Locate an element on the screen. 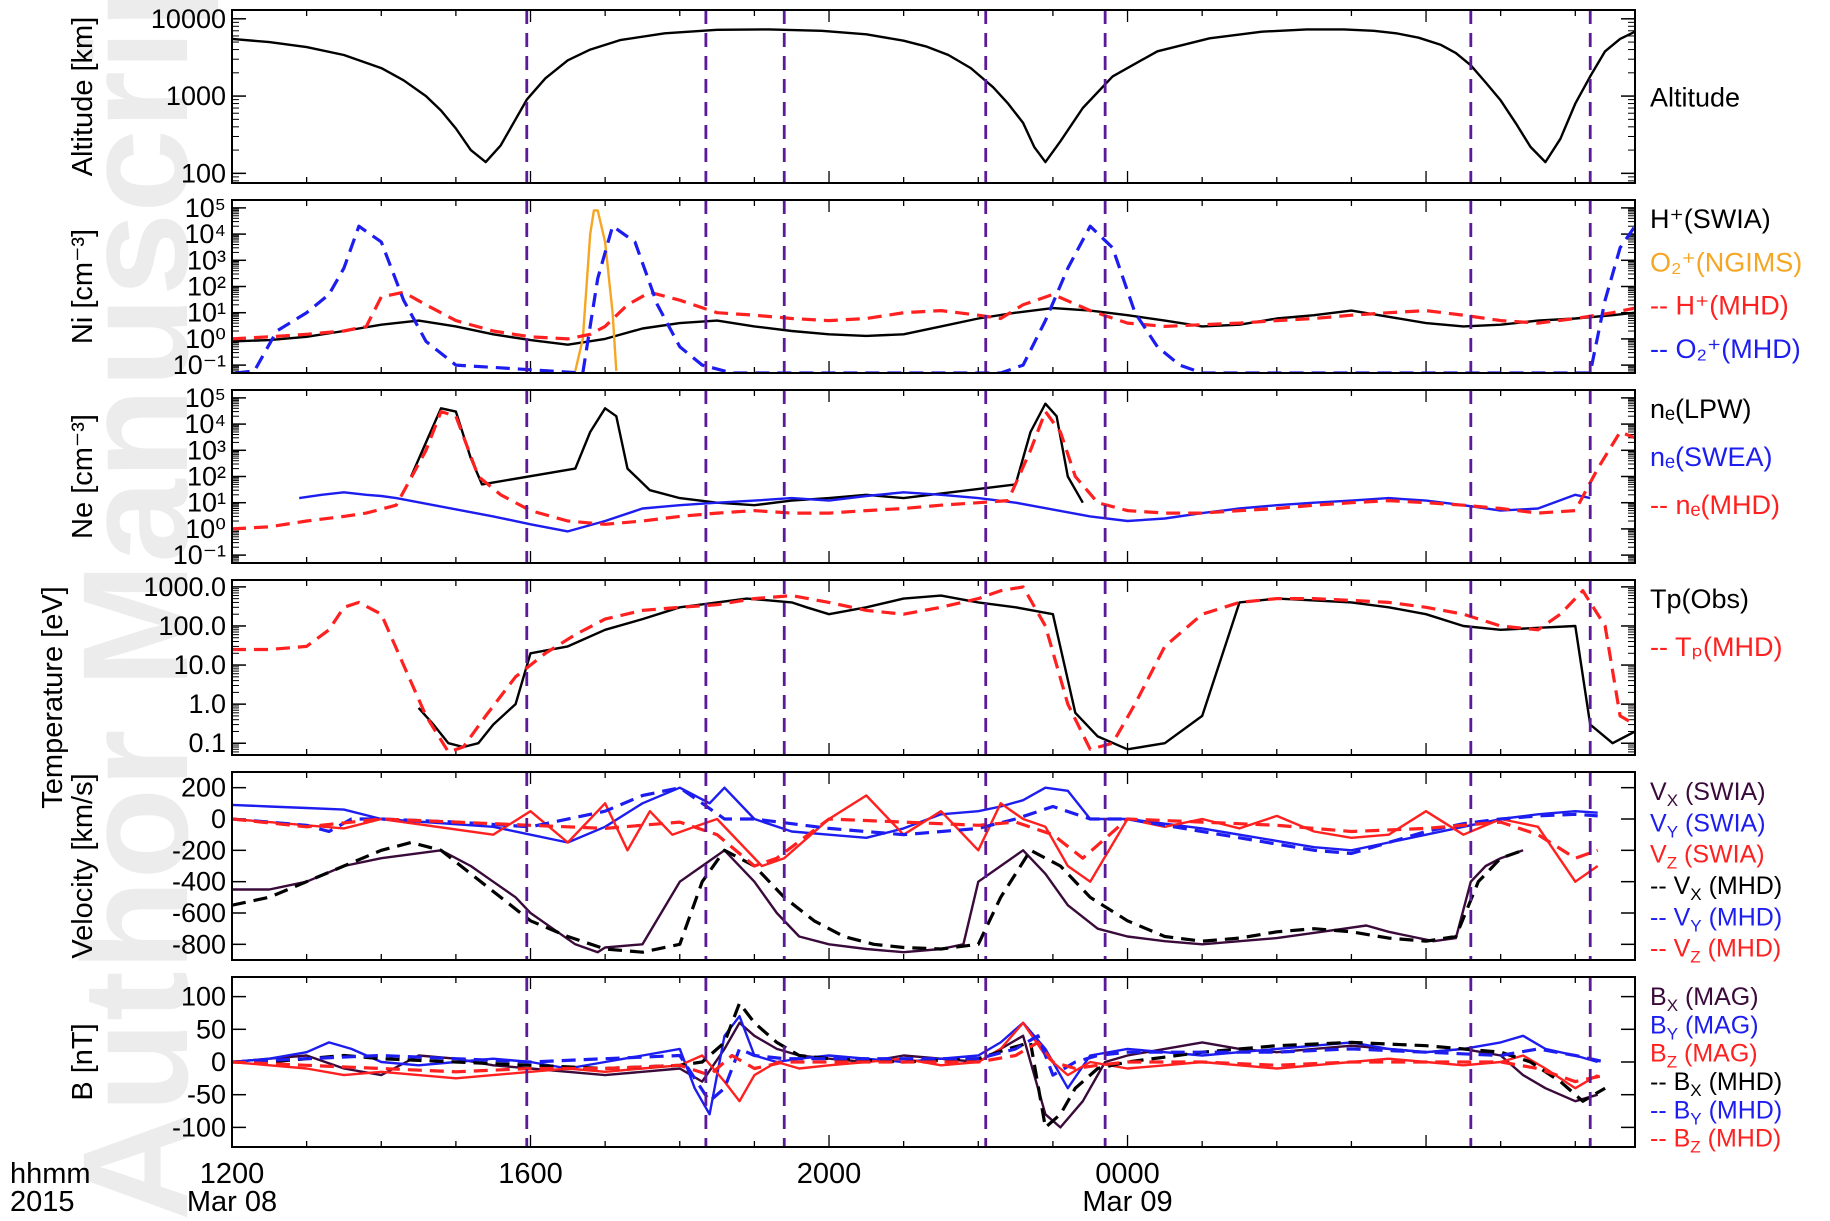 The width and height of the screenshot is (1830, 1221). y-tick-label-ne: 10² is located at coordinates (206, 477).